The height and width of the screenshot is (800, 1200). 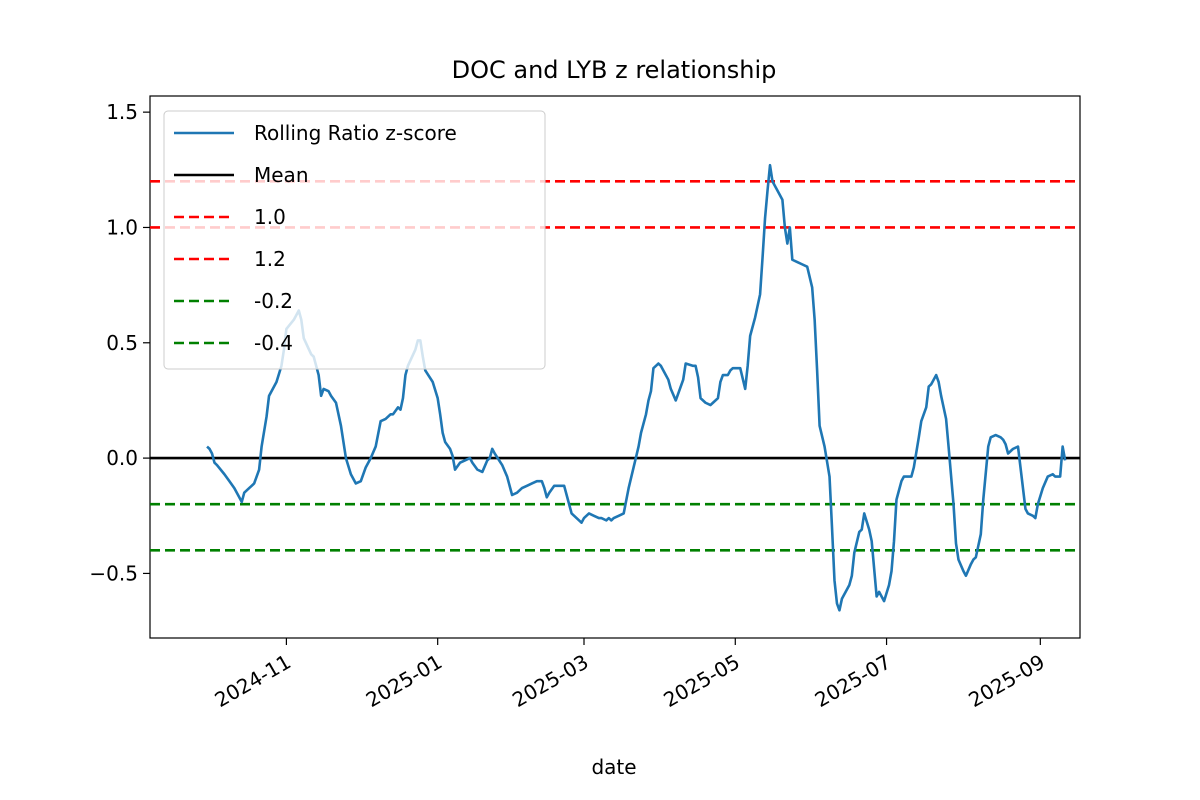 I want to click on y-tick-label-2: 0.5, so click(x=122, y=343).